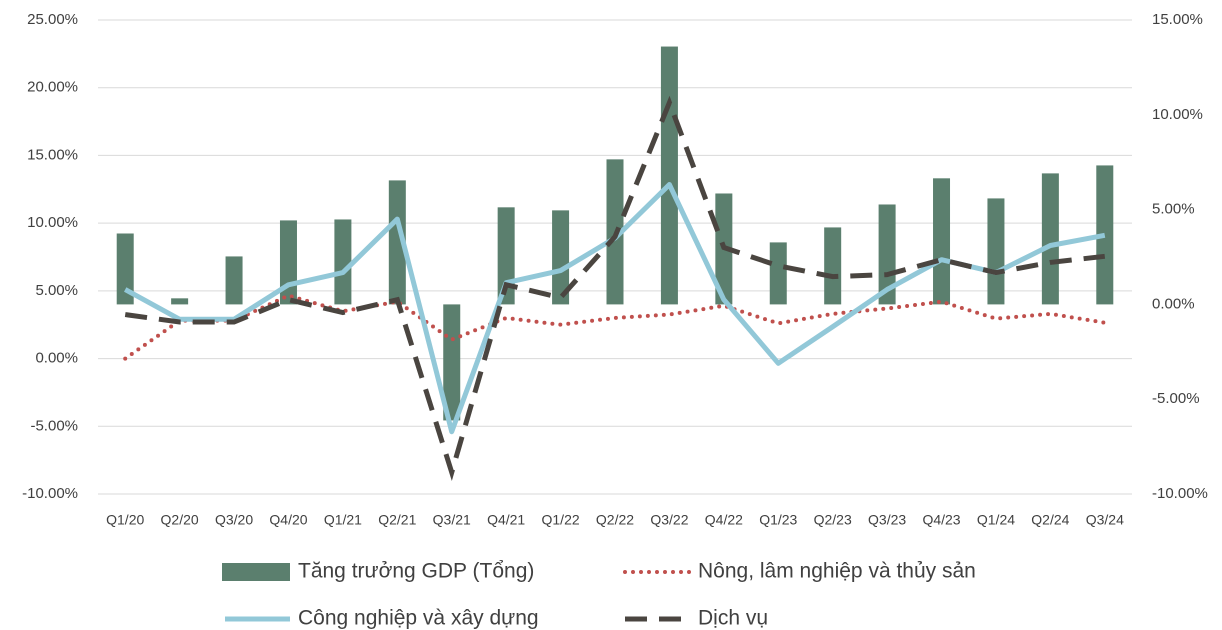 This screenshot has height=630, width=1222. Describe the element at coordinates (234, 520) in the screenshot. I see `x-tick-label: Q3/20` at that location.